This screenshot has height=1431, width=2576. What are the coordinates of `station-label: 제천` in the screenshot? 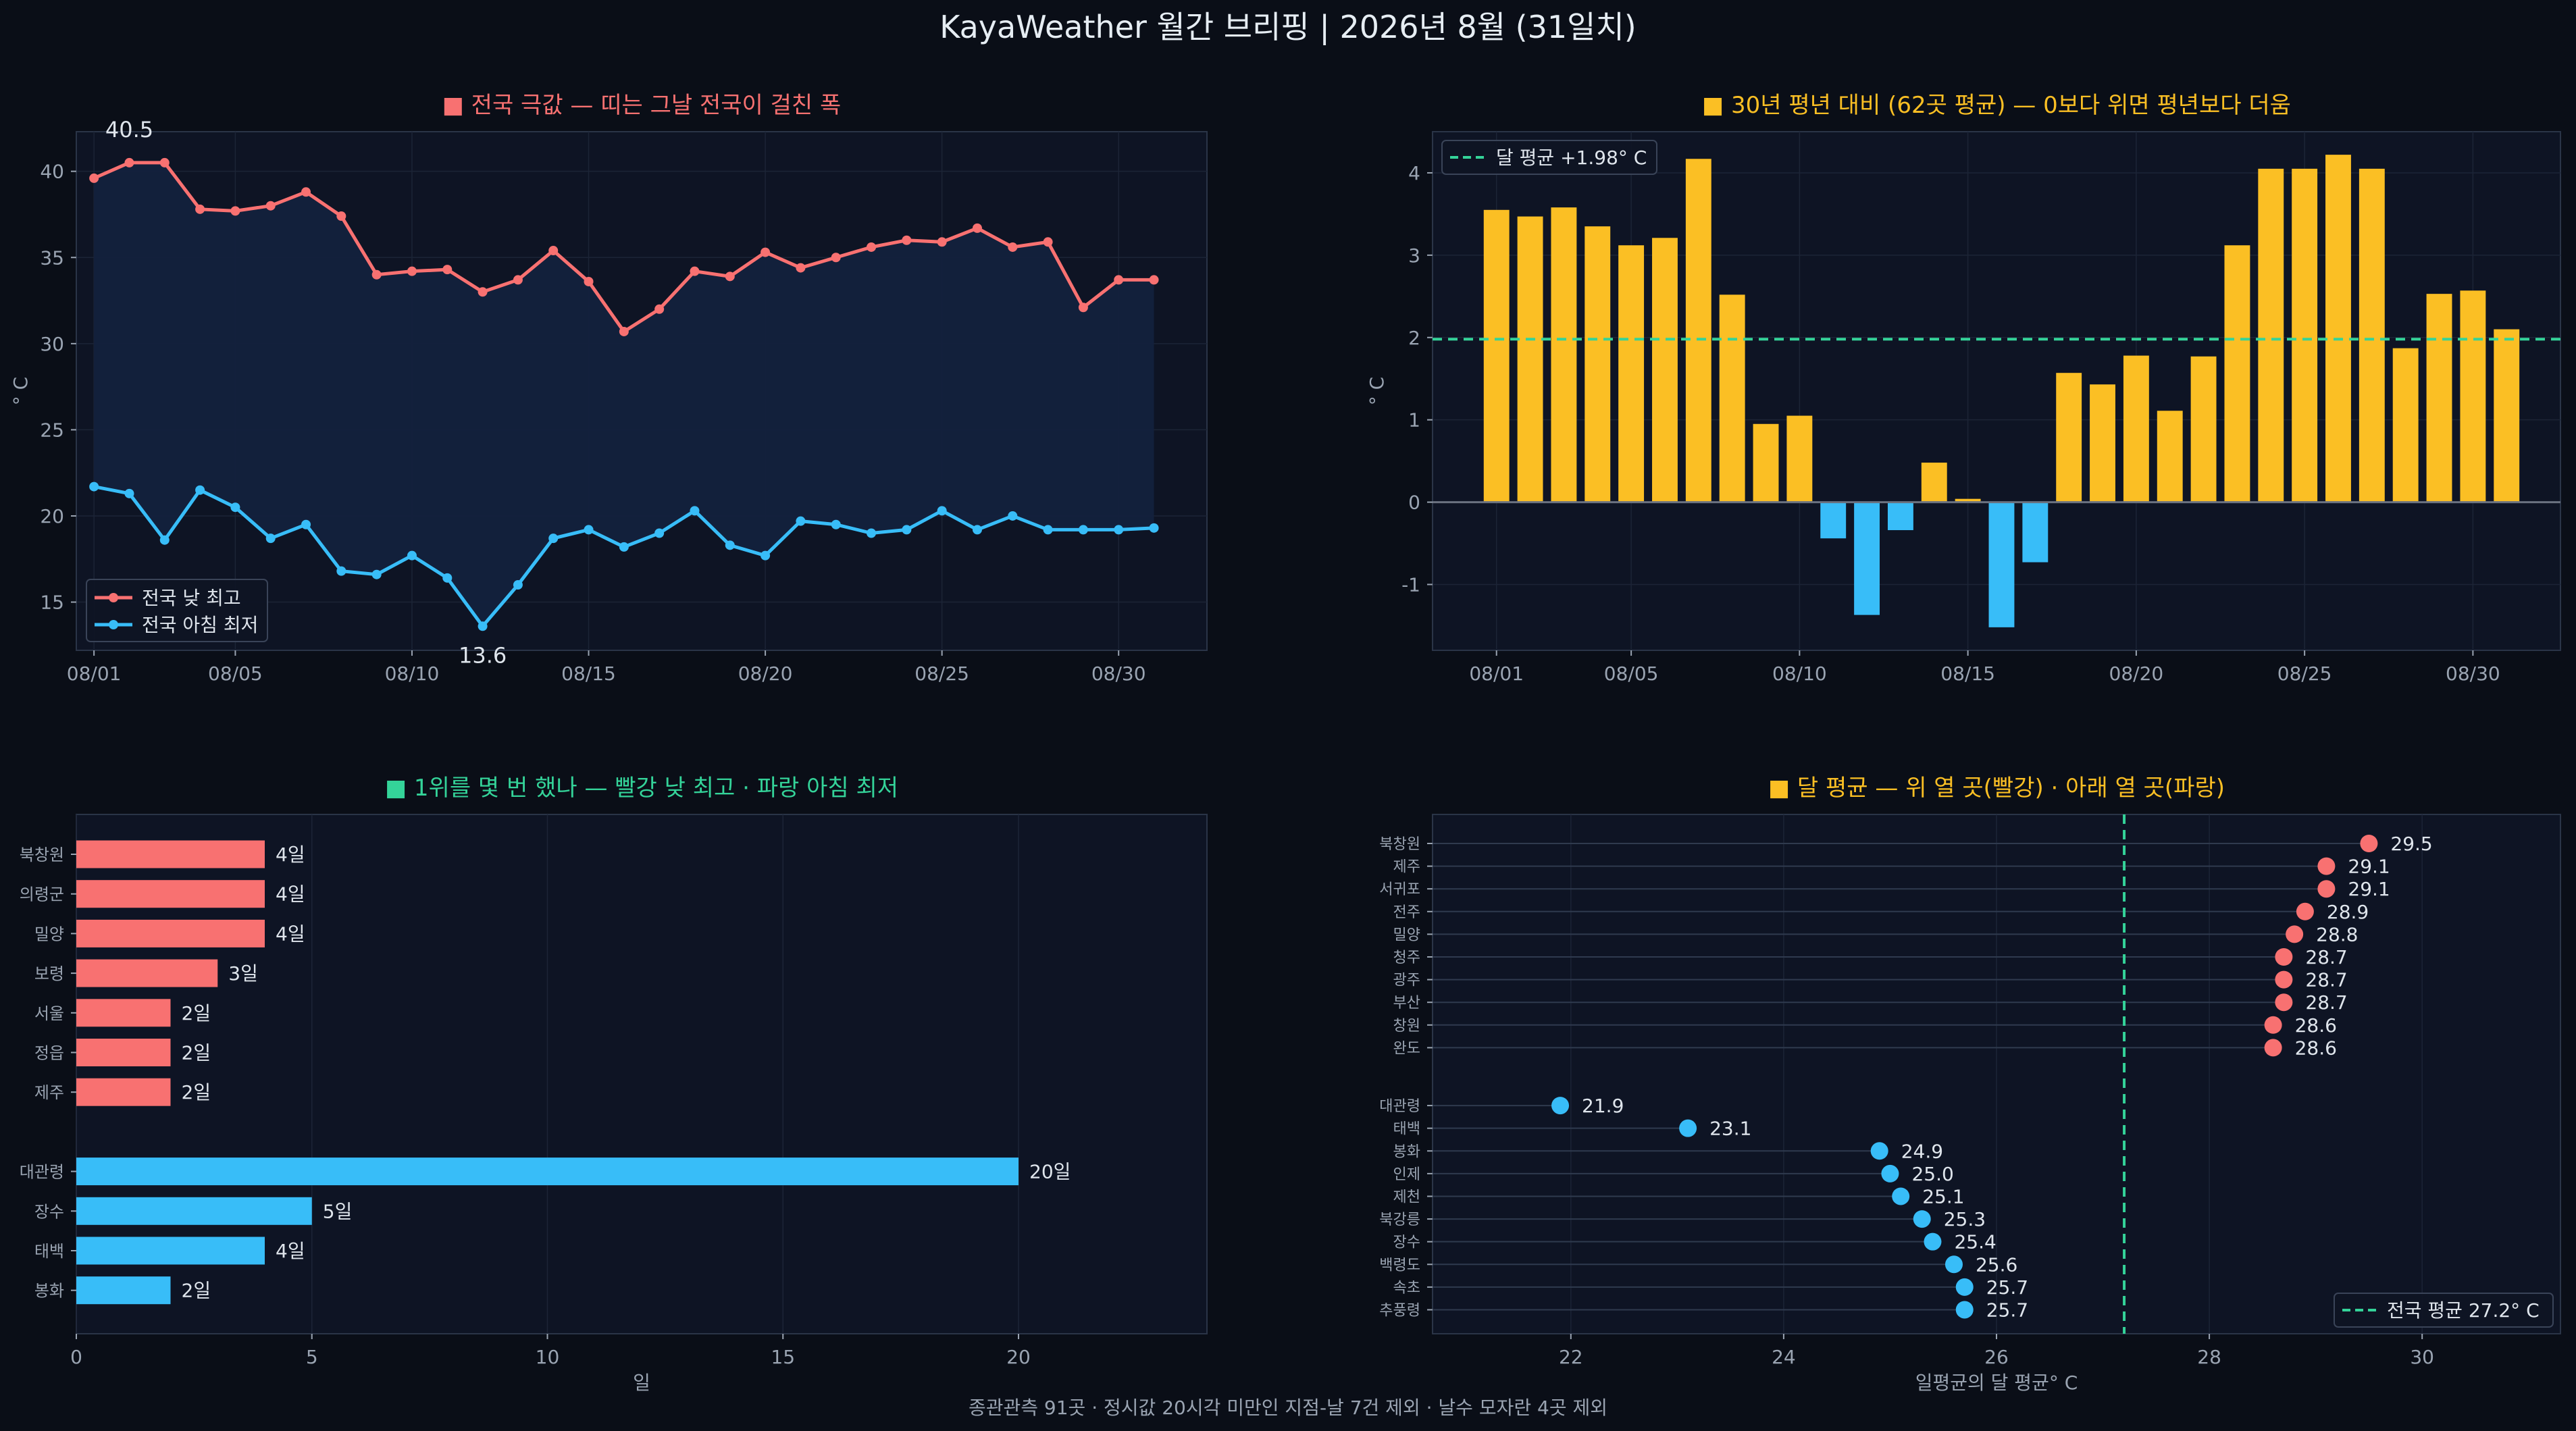 It's located at (1406, 1197).